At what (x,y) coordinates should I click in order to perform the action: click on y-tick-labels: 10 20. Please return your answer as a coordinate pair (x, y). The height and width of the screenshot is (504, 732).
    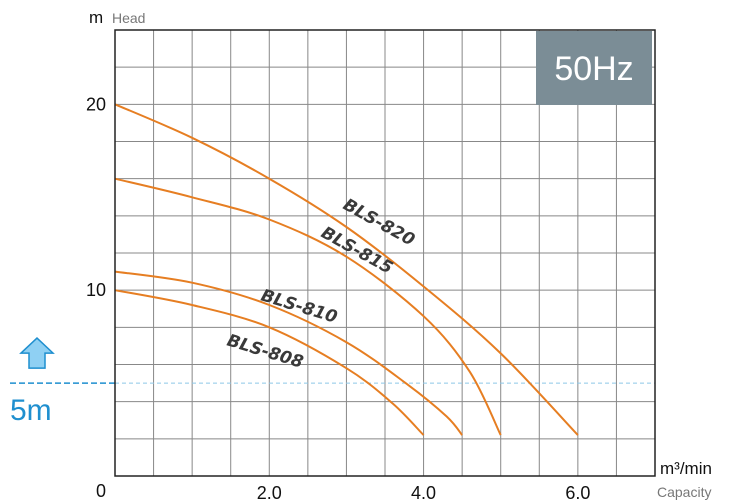
    Looking at the image, I should click on (96, 197).